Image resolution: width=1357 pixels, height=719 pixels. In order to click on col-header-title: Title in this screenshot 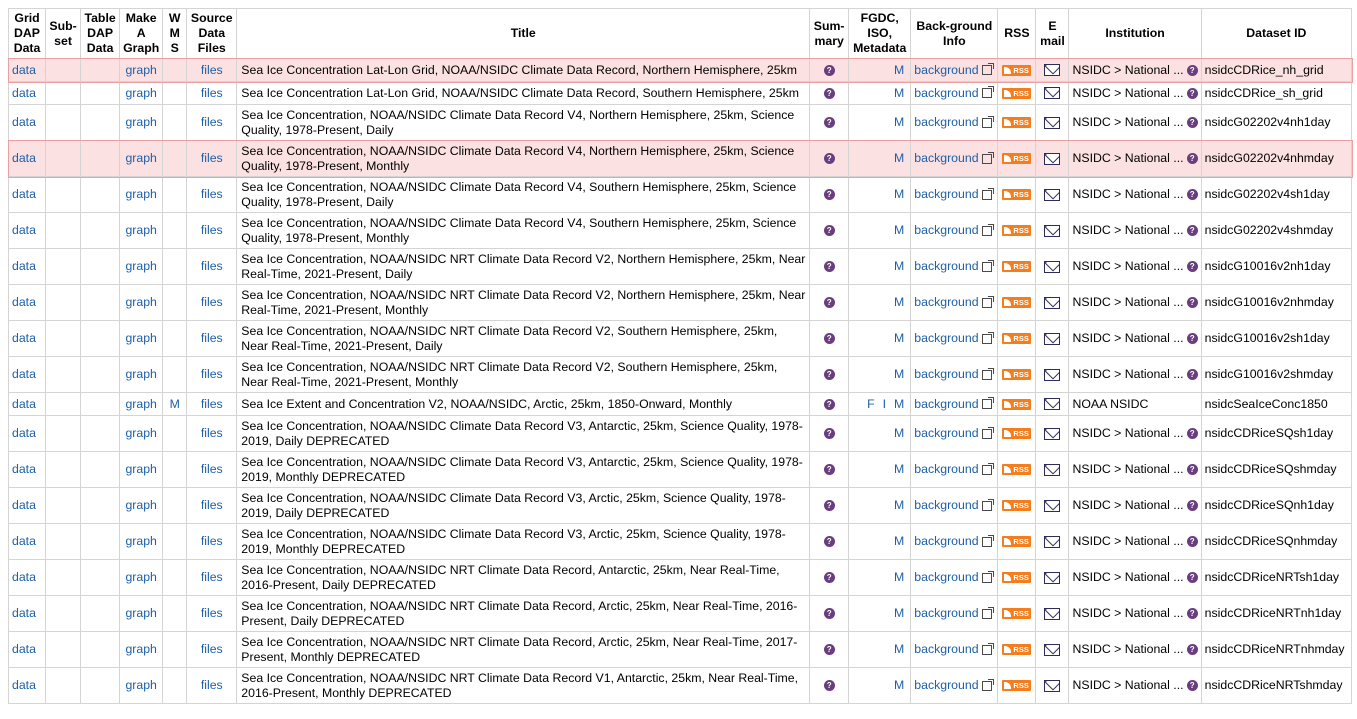, I will do `click(523, 33)`.